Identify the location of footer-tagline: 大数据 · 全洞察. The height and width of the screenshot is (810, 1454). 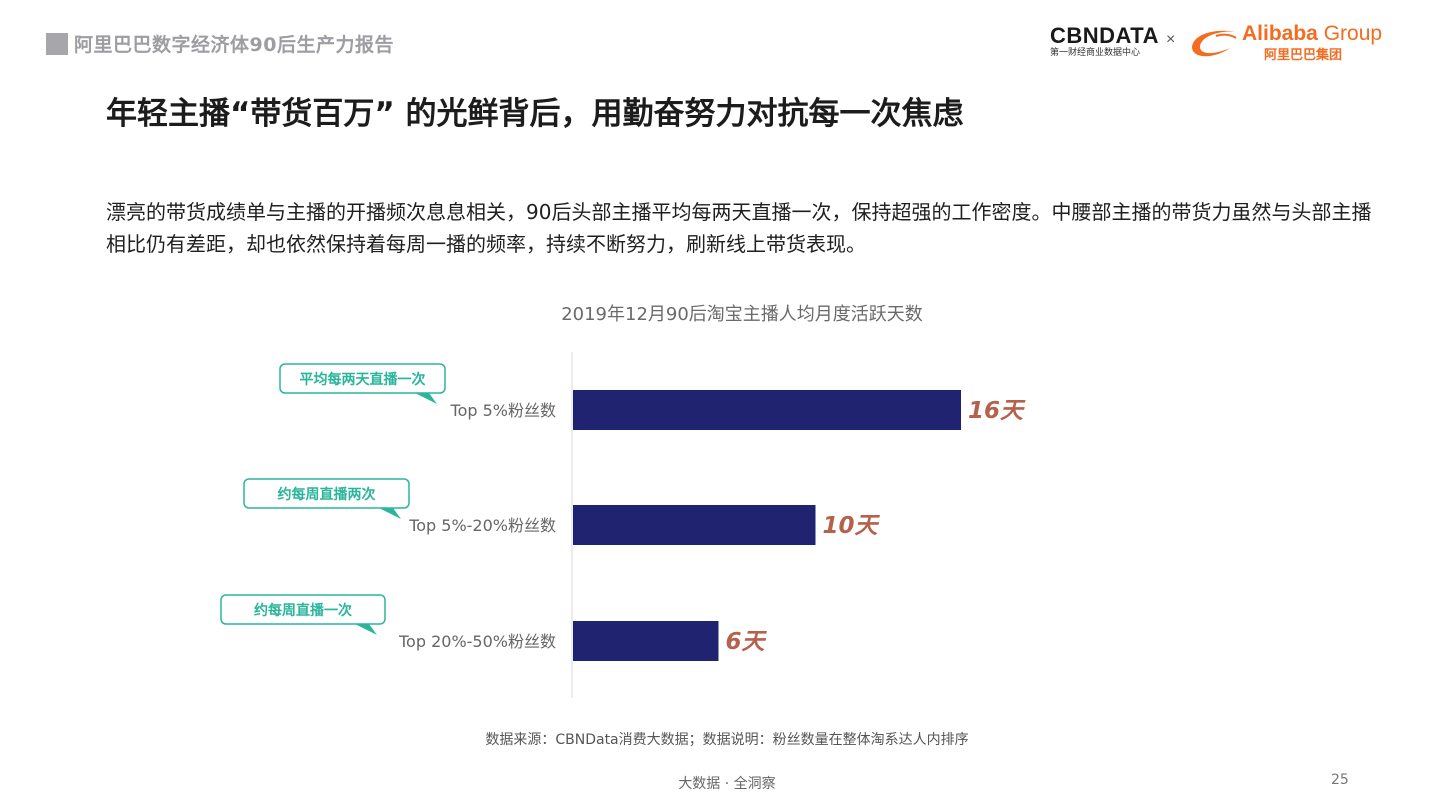
(727, 784).